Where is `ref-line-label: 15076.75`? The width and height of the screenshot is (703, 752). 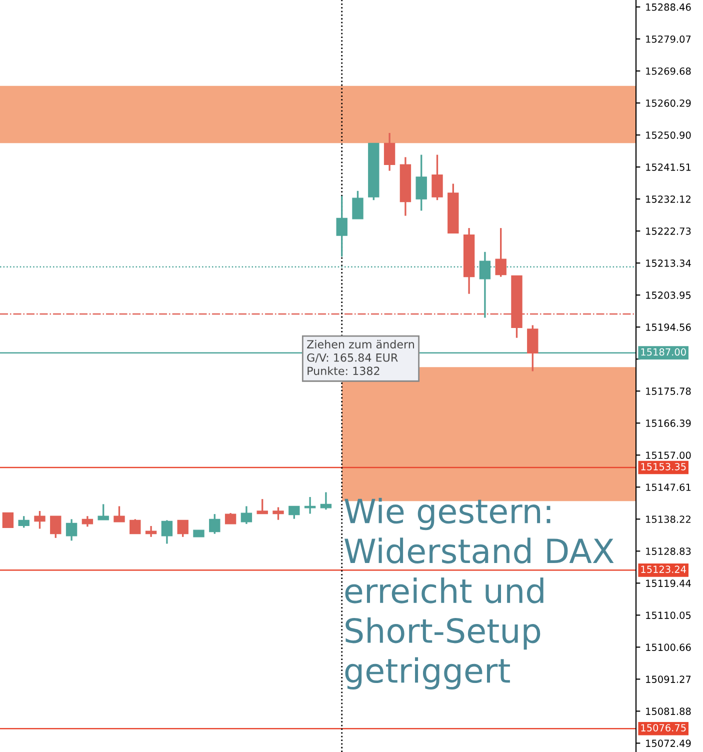 ref-line-label: 15076.75 is located at coordinates (663, 728).